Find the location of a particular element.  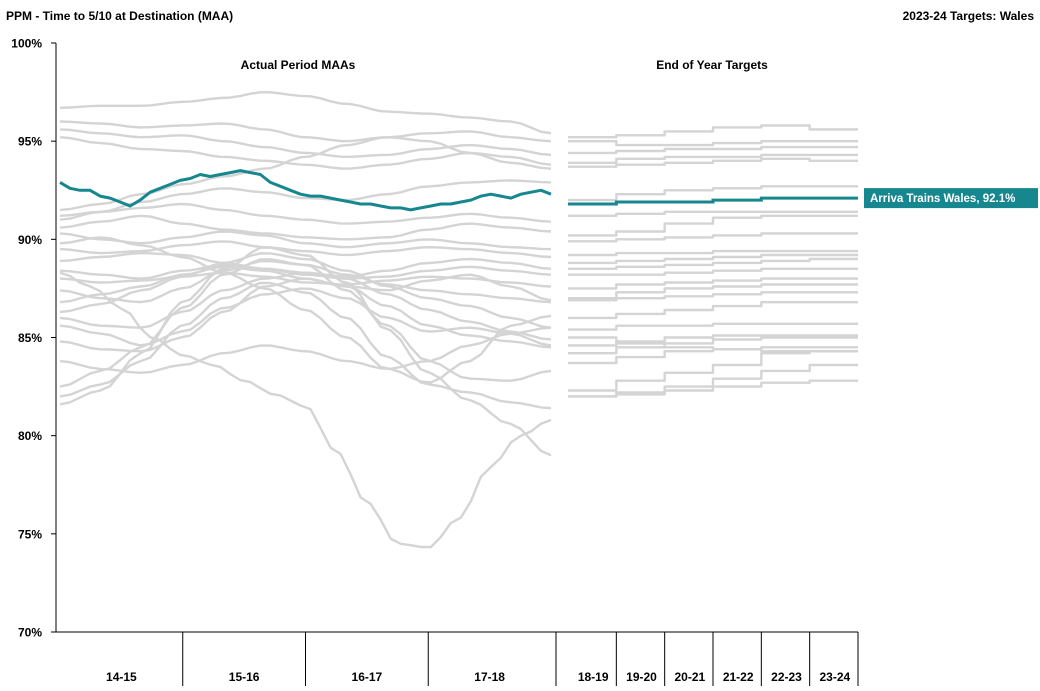

x-tick-label: 18-19 is located at coordinates (593, 677).